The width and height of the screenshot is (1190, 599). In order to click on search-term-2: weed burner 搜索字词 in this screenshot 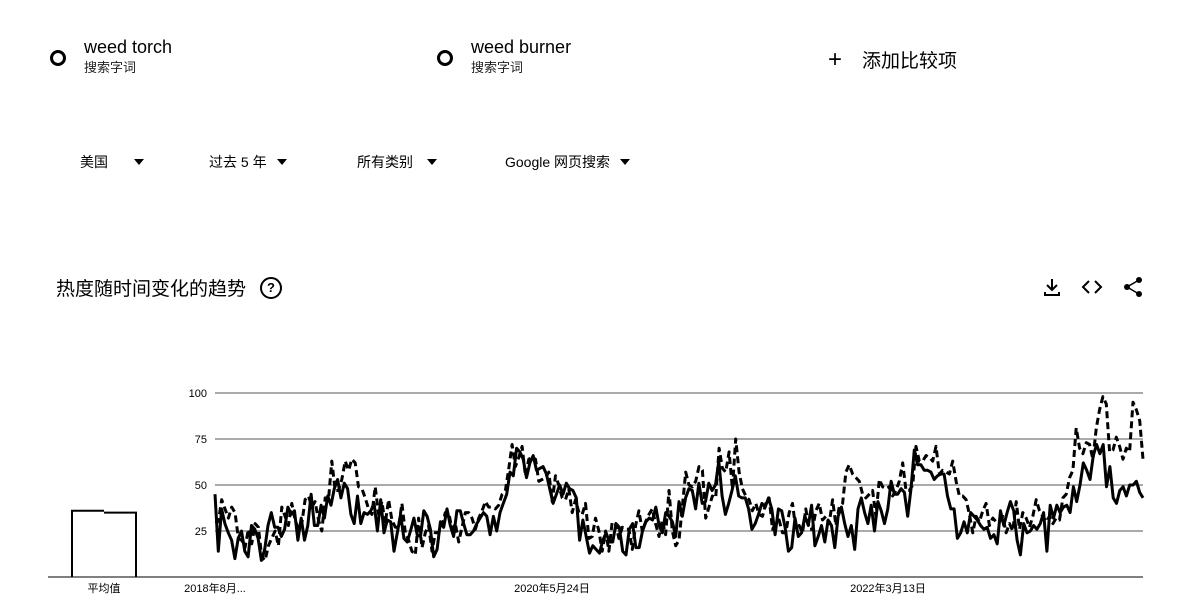, I will do `click(504, 56)`.